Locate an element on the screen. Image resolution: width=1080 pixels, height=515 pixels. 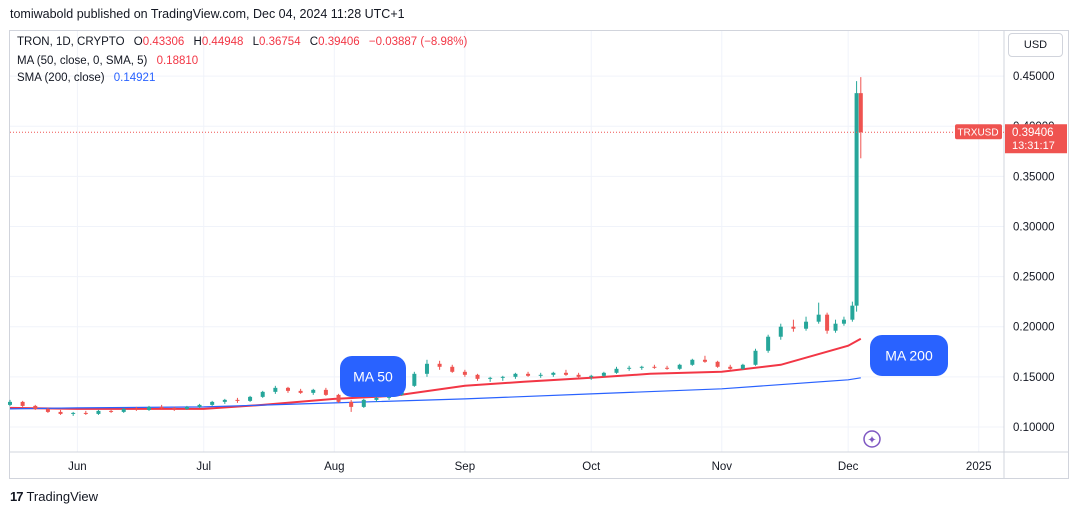
legend-close: 0.39406 is located at coordinates (339, 42).